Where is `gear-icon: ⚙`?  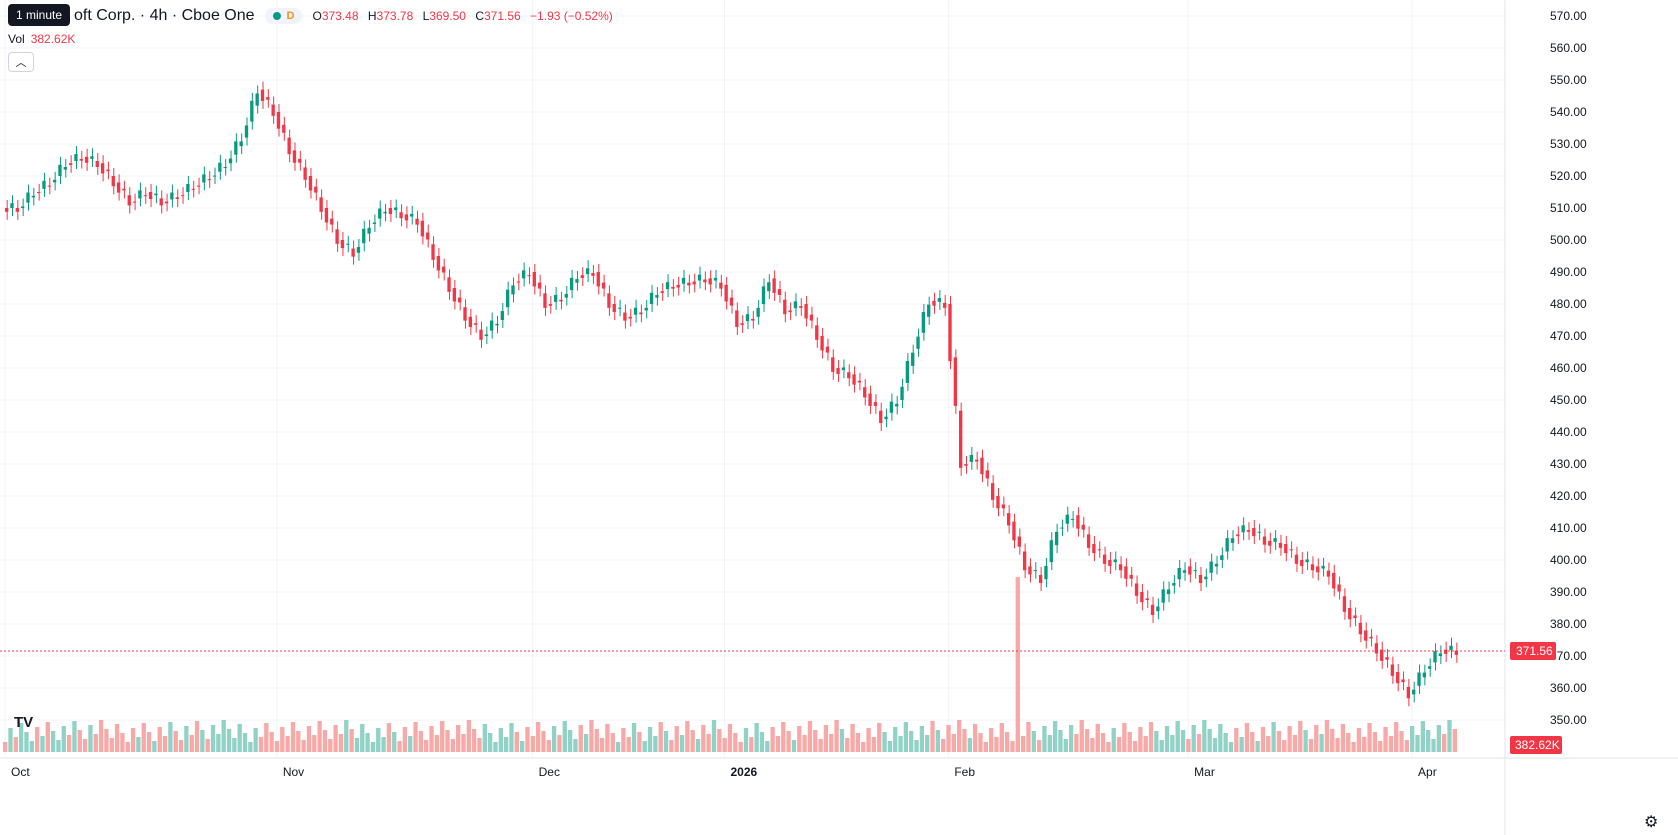
gear-icon: ⚙ is located at coordinates (1651, 822).